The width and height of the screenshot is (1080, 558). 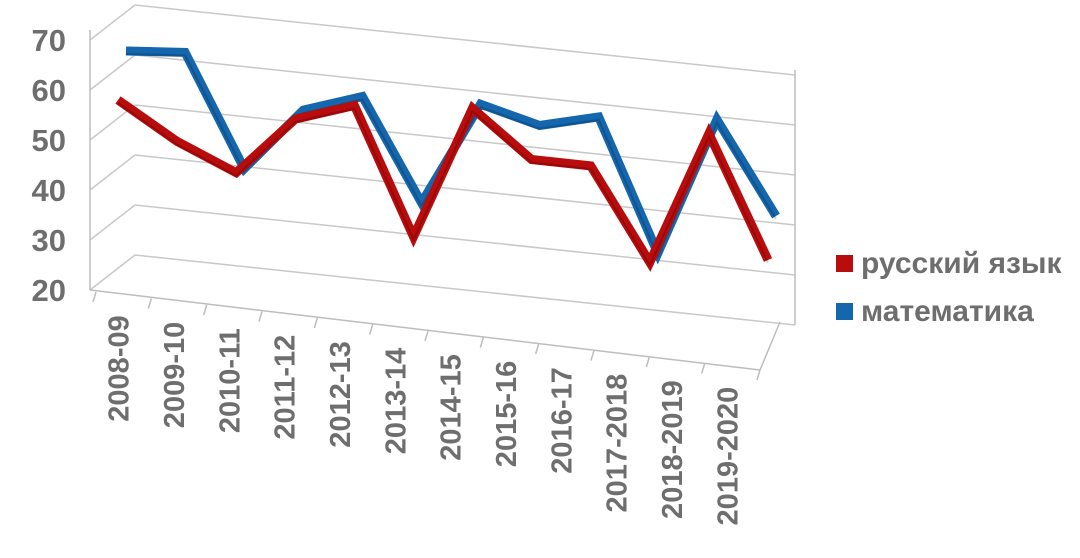 What do you see at coordinates (286, 387) in the screenshot?
I see `x-tick-label: 2011-12` at bounding box center [286, 387].